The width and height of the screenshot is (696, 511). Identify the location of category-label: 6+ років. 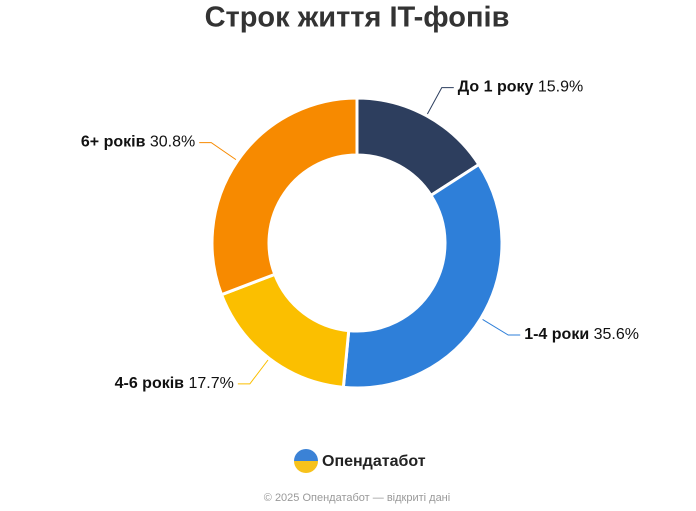
(113, 142).